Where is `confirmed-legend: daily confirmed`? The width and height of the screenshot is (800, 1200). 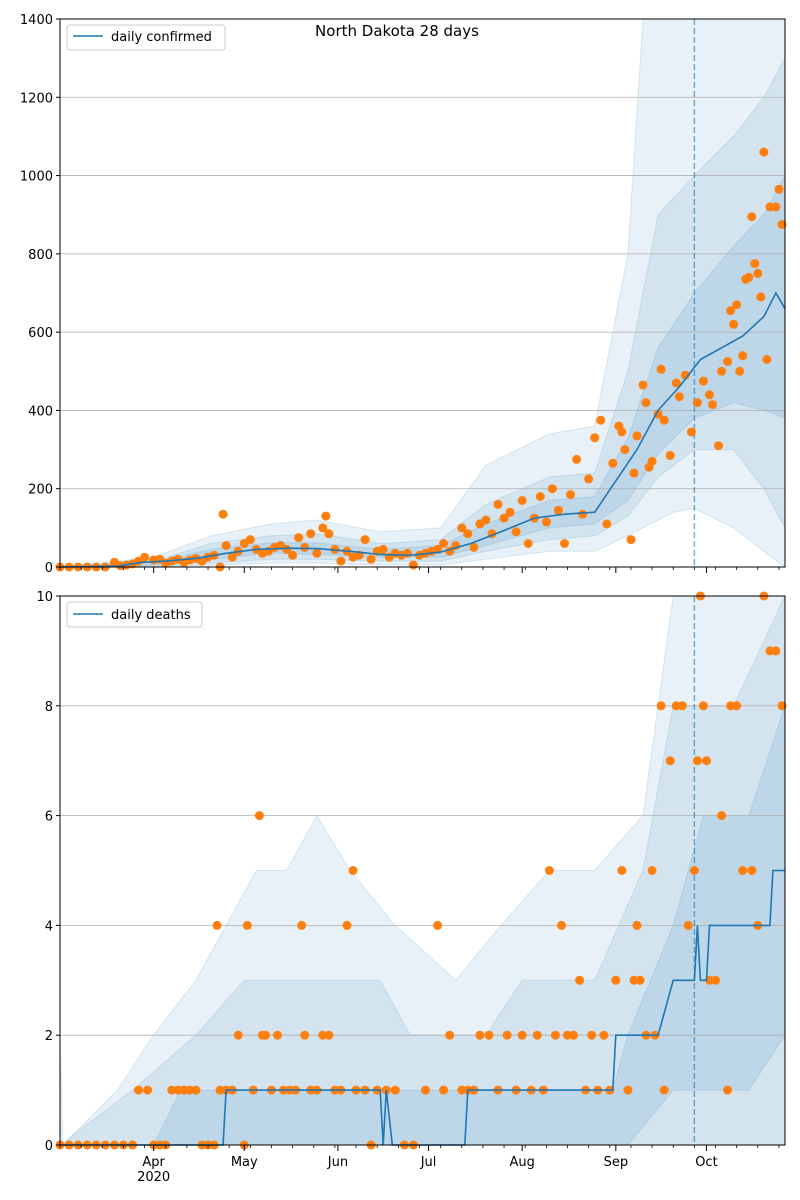
confirmed-legend: daily confirmed is located at coordinates (146, 37).